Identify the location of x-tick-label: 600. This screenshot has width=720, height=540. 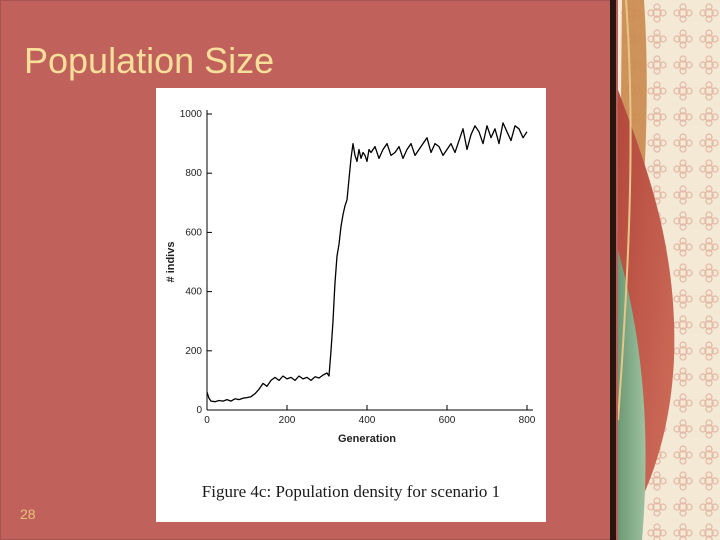
(447, 420).